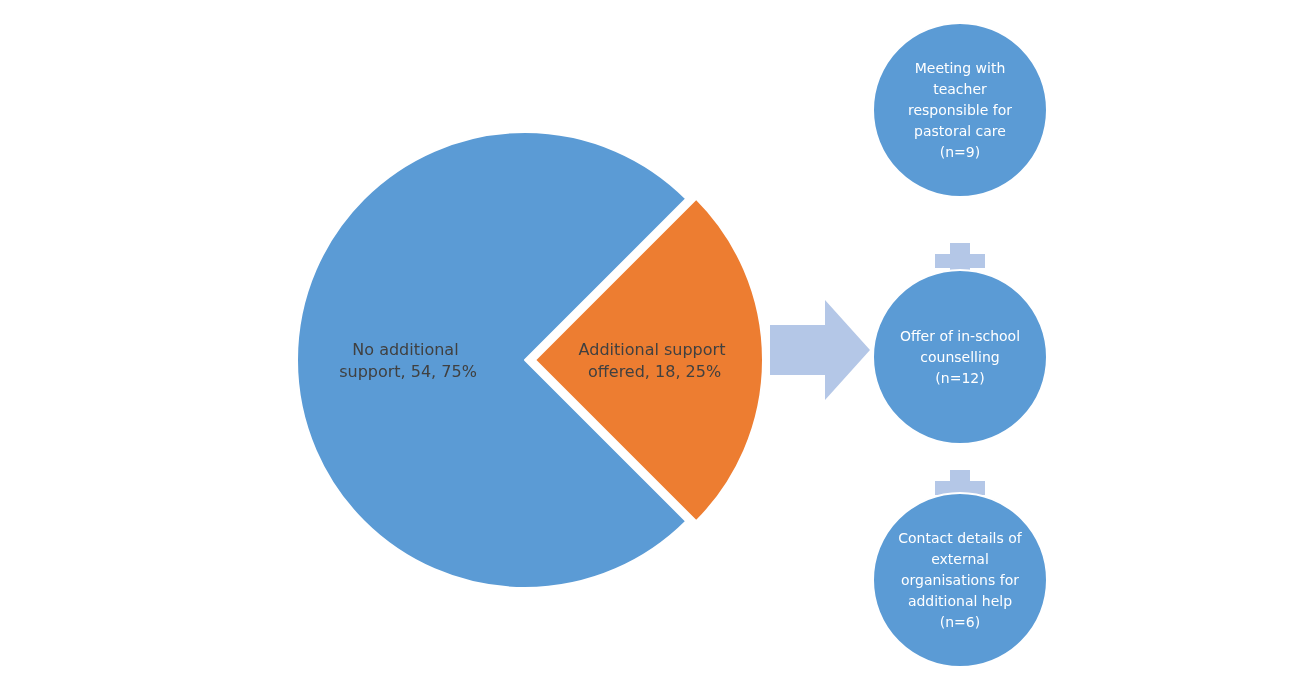 Image resolution: width=1301 pixels, height=697 pixels. Describe the element at coordinates (408, 360) in the screenshot. I see `slice-label: No additional support, 54, 75%` at that location.